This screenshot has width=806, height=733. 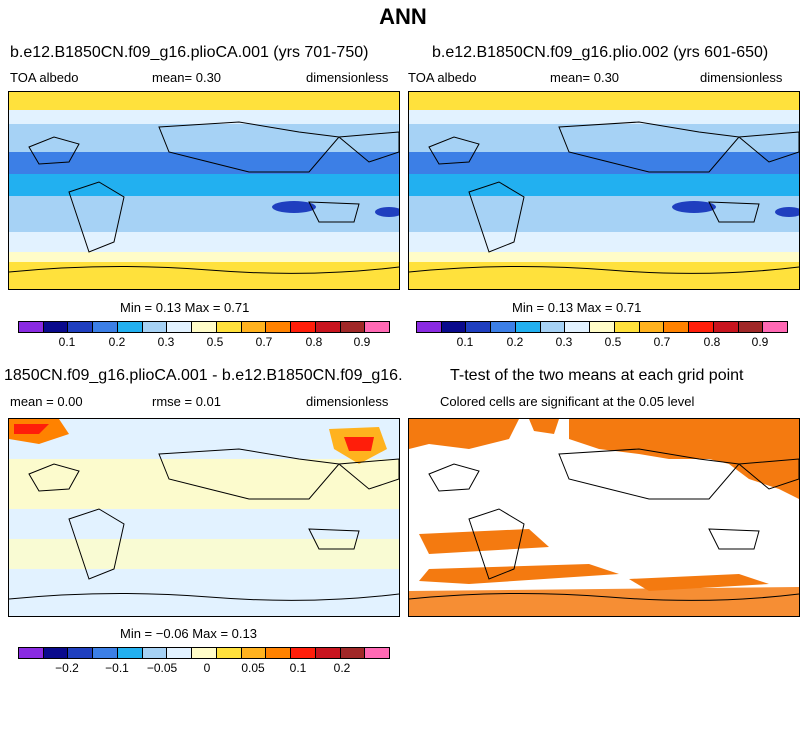 I want to click on panel-3-colorbar-tick: −0.05, so click(x=162, y=668).